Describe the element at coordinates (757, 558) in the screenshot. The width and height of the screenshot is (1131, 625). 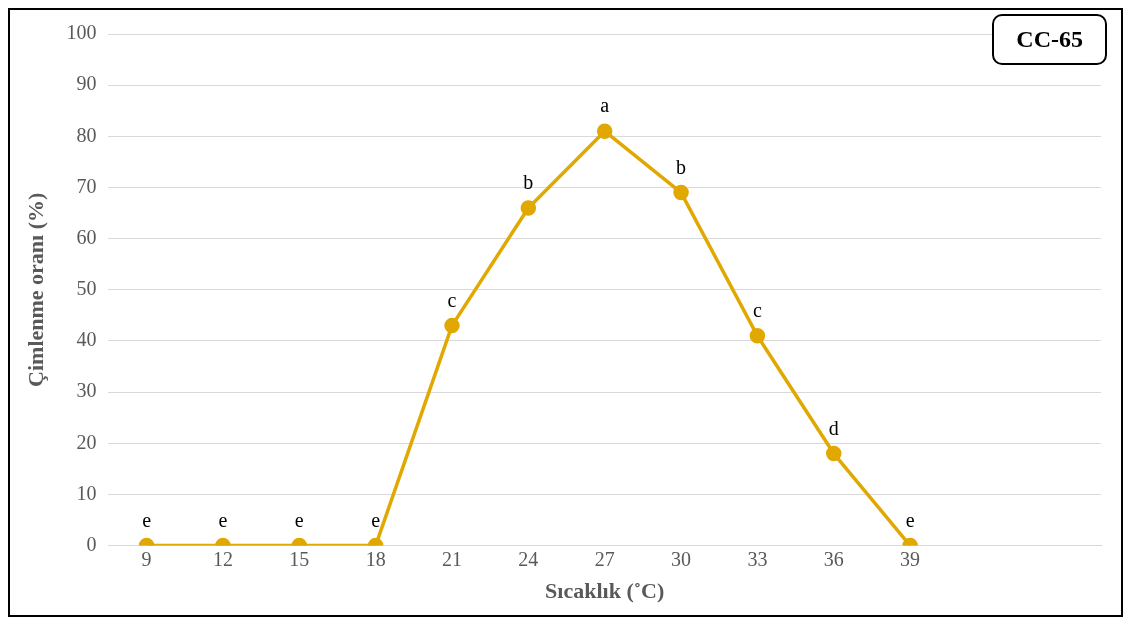
I see `x-tick-label: 33` at that location.